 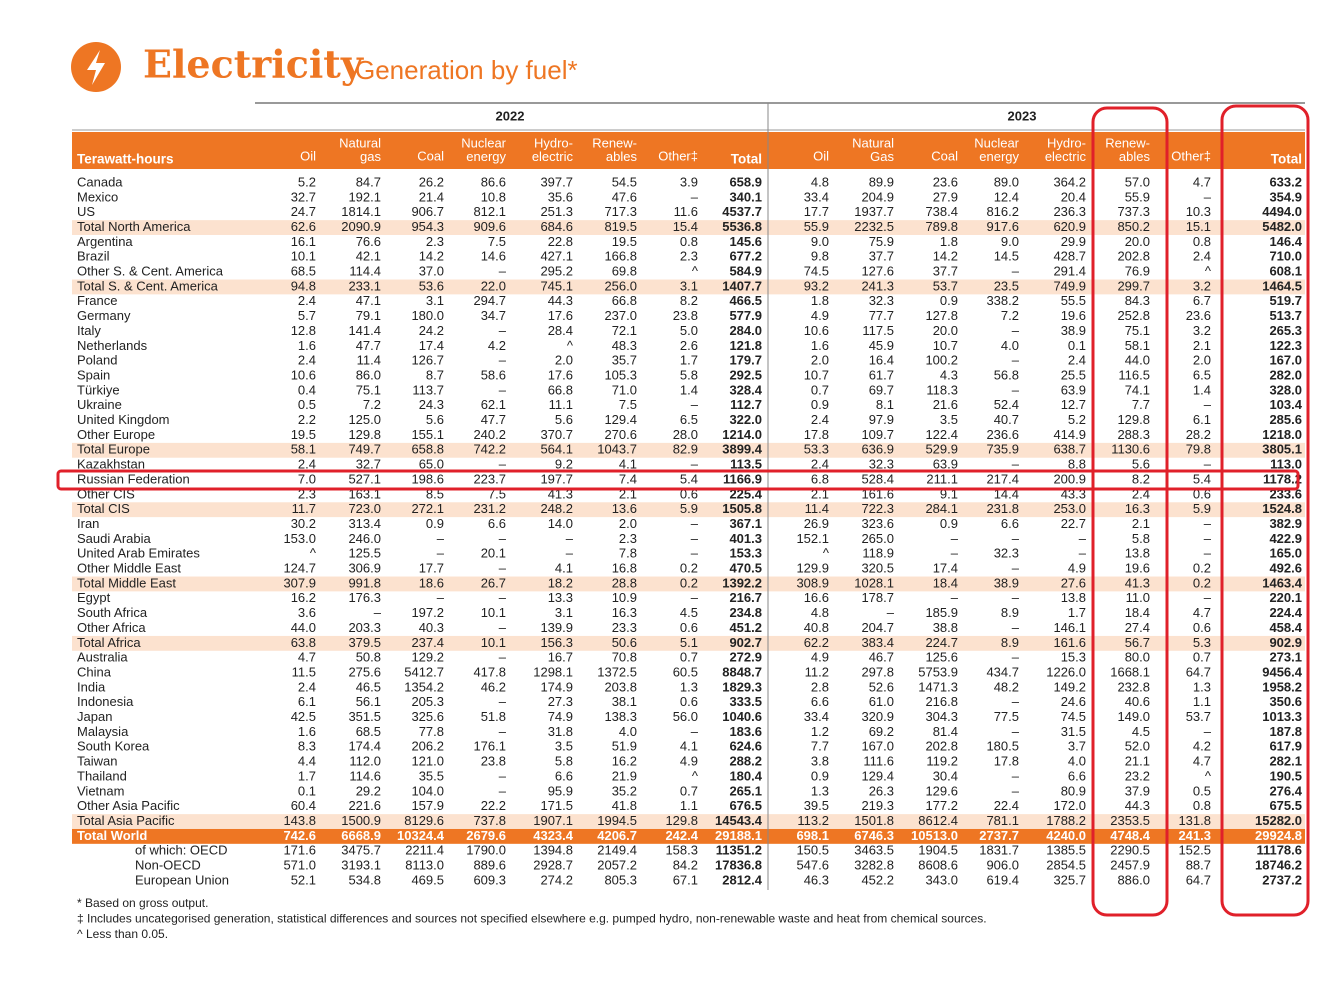 I want to click on cell: 166.8, so click(x=620, y=256).